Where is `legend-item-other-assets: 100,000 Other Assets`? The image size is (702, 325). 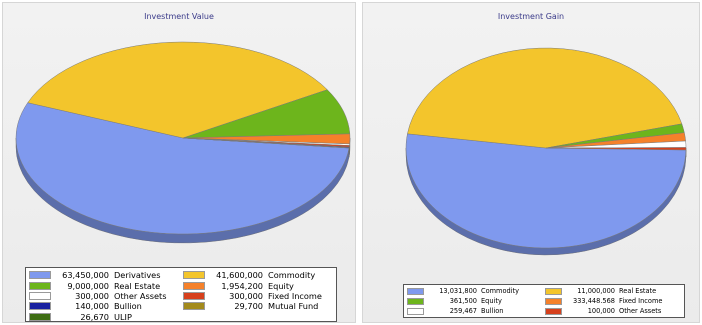
legend-item-other-assets: 100,000 Other Assets is located at coordinates (614, 311).